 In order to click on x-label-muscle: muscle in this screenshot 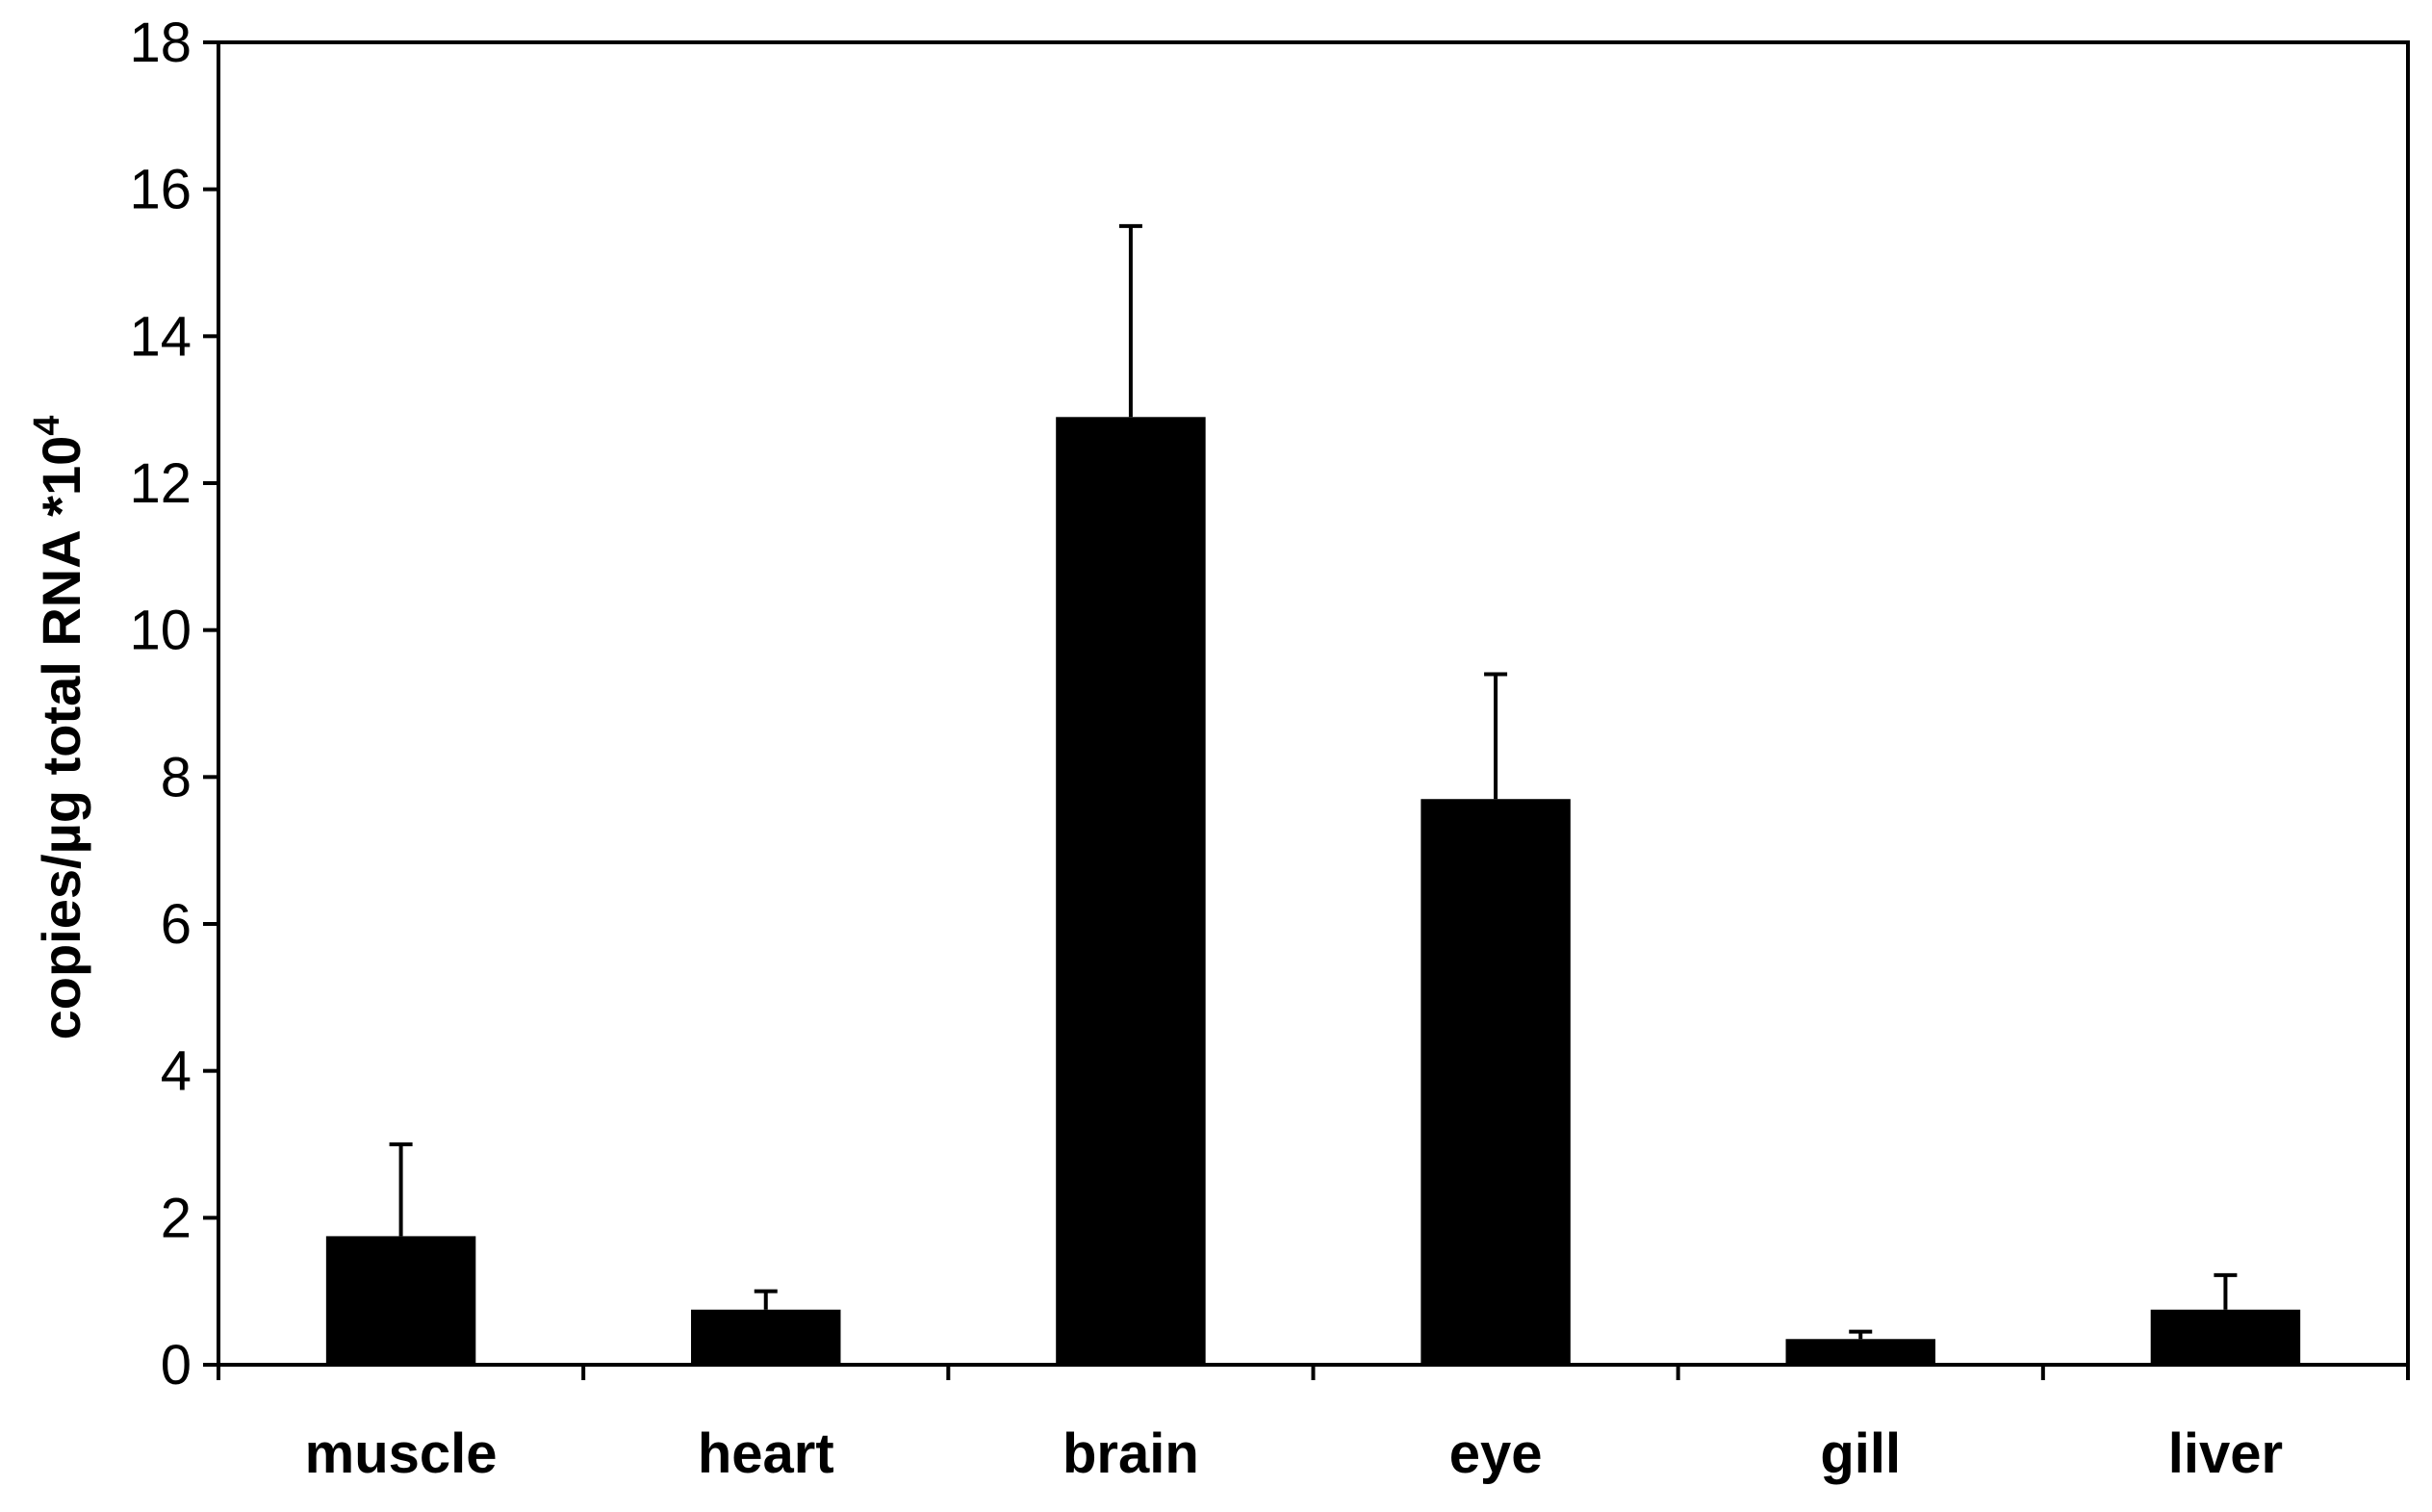, I will do `click(401, 1453)`.